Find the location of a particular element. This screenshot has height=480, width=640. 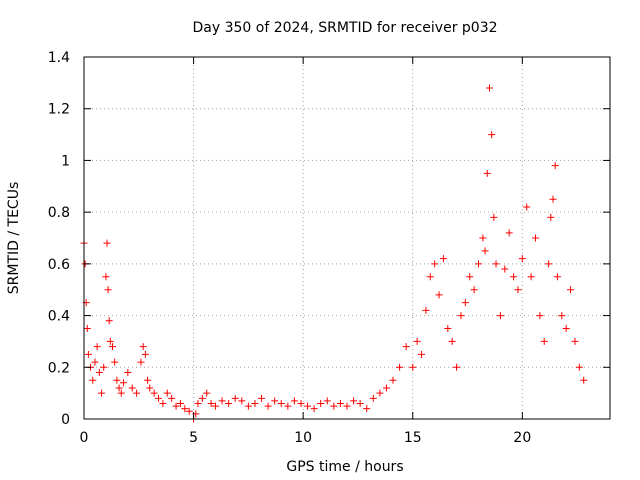

y-tick-label: 1.2 is located at coordinates (59, 110).